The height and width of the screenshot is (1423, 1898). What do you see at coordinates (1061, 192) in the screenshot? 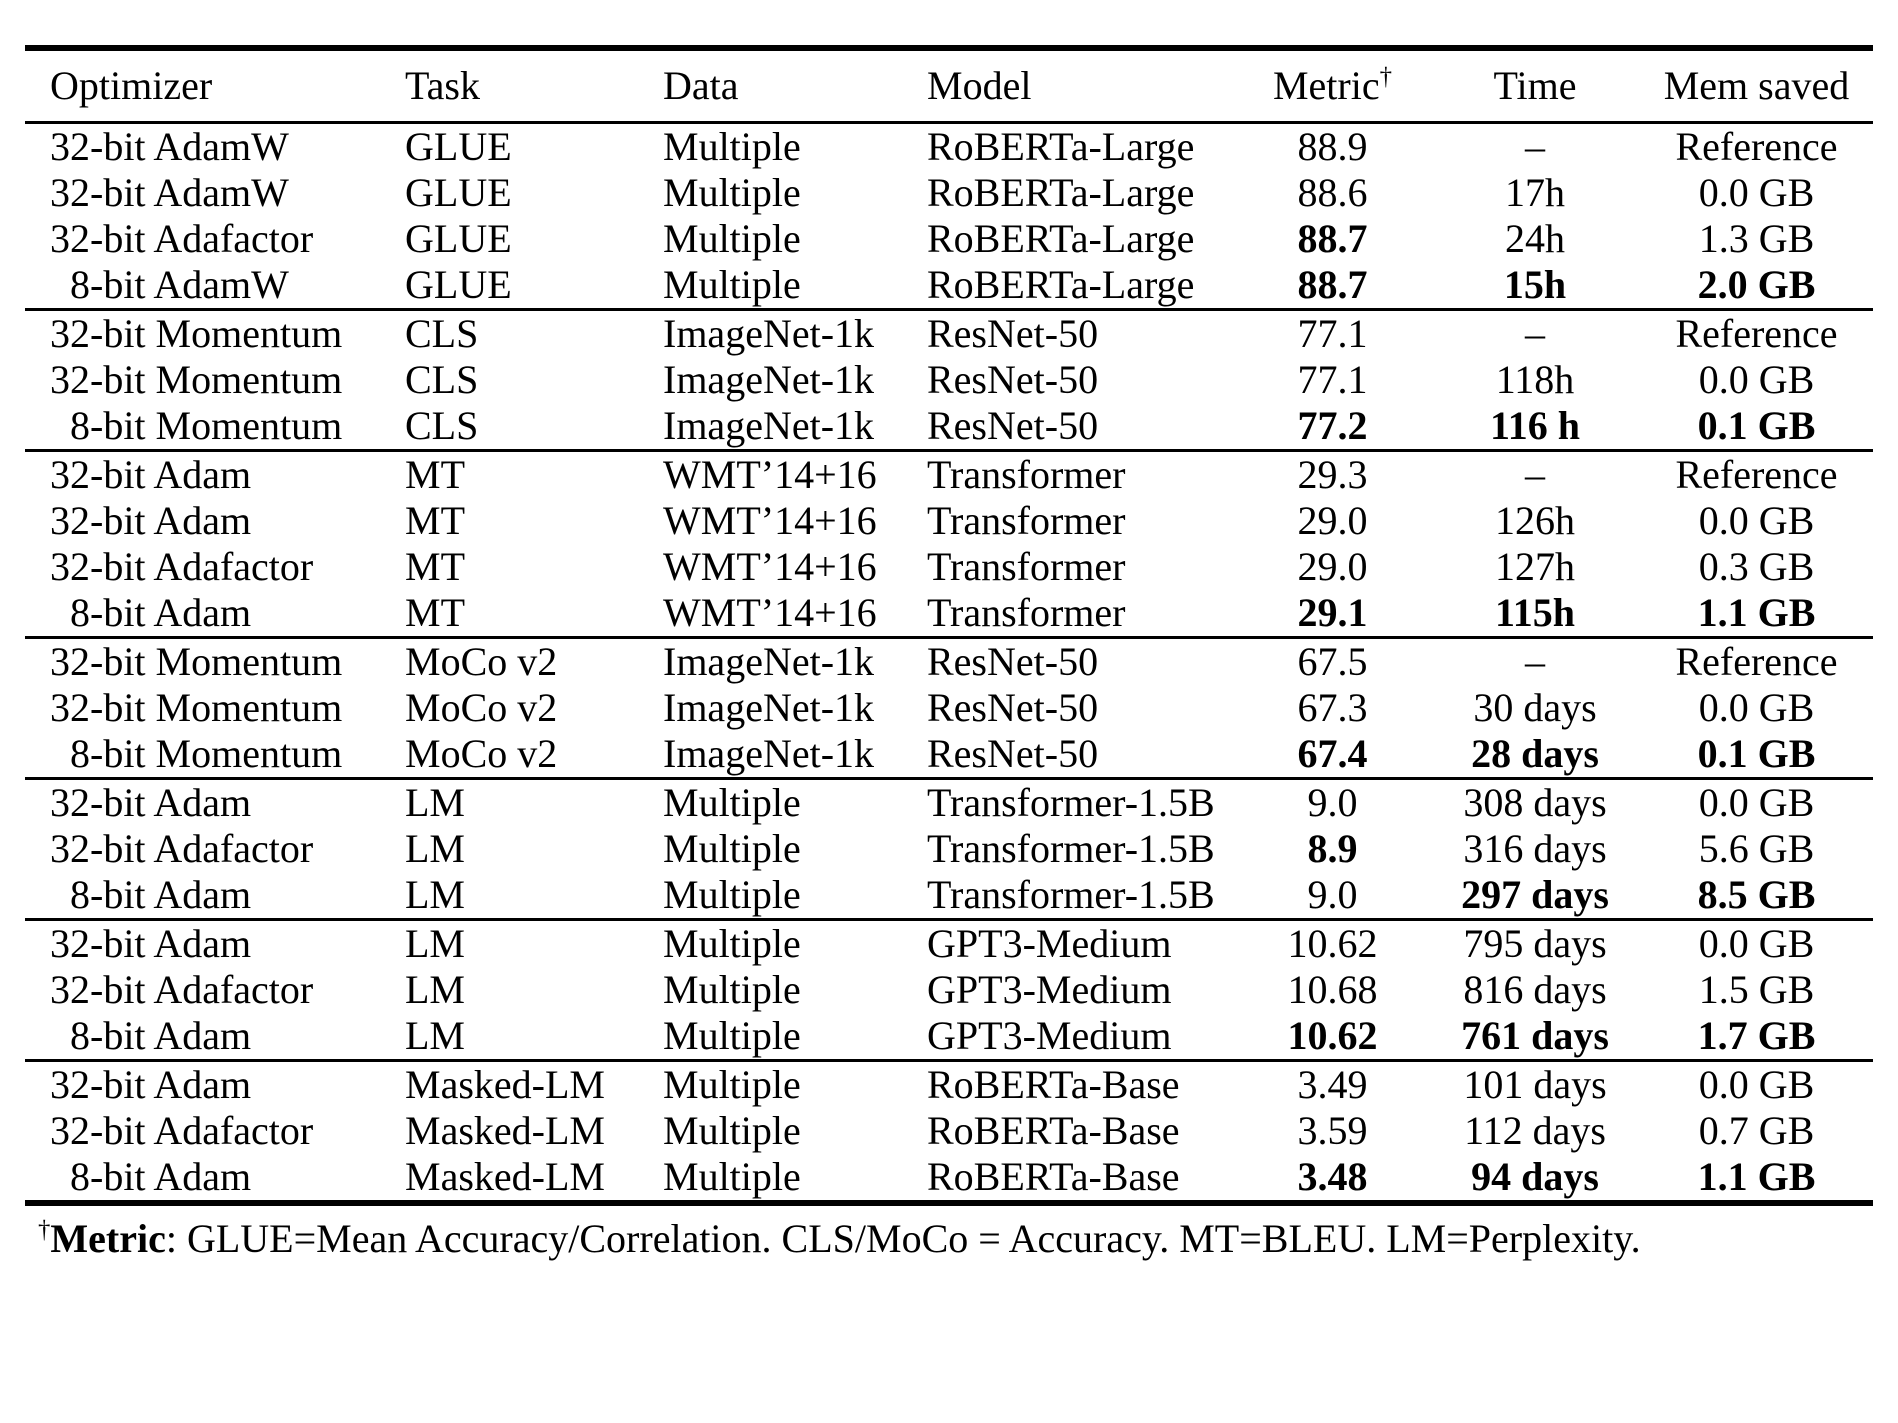
I see `cell-model: RoBERTa-Large` at bounding box center [1061, 192].